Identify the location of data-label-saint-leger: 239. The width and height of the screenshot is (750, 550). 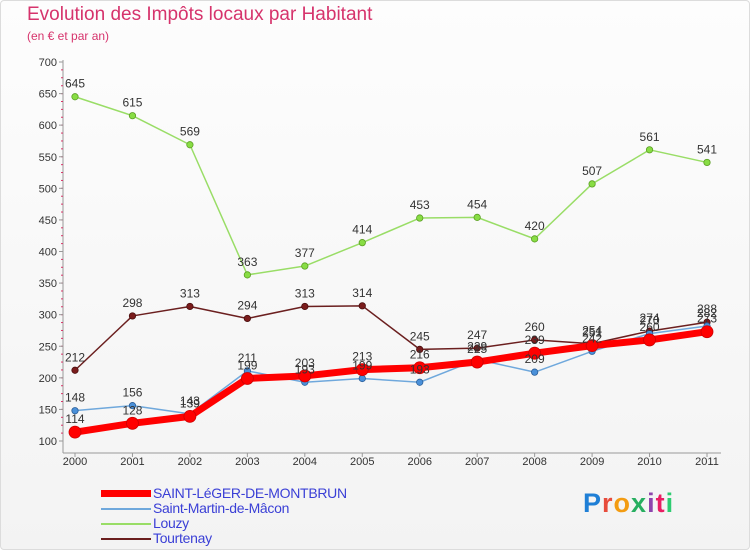
(535, 340).